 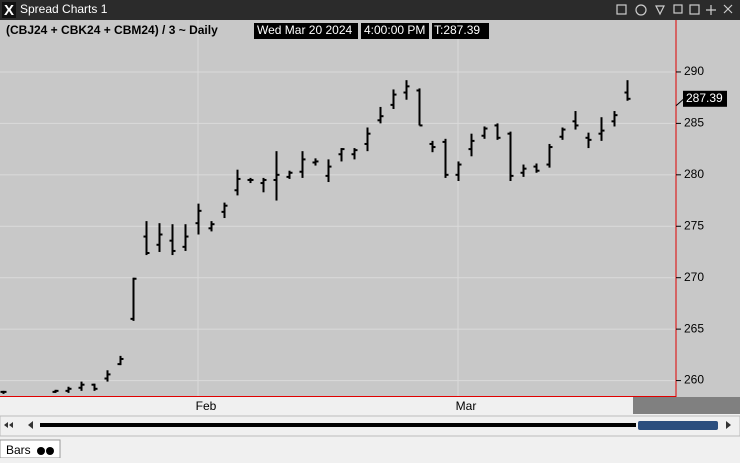 What do you see at coordinates (641, 10) in the screenshot?
I see `settings-button` at bounding box center [641, 10].